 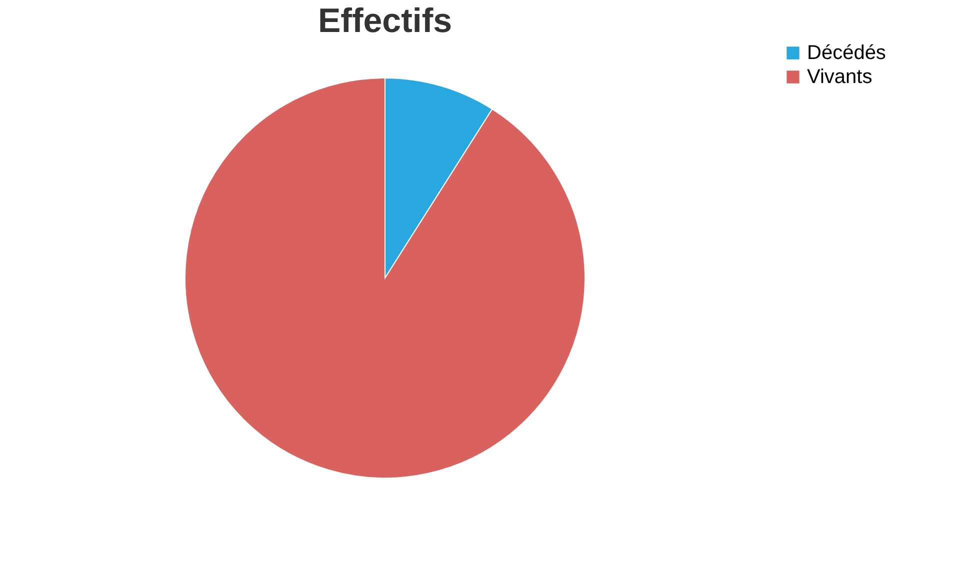 What do you see at coordinates (385, 21) in the screenshot?
I see `chart-title: Effectifs` at bounding box center [385, 21].